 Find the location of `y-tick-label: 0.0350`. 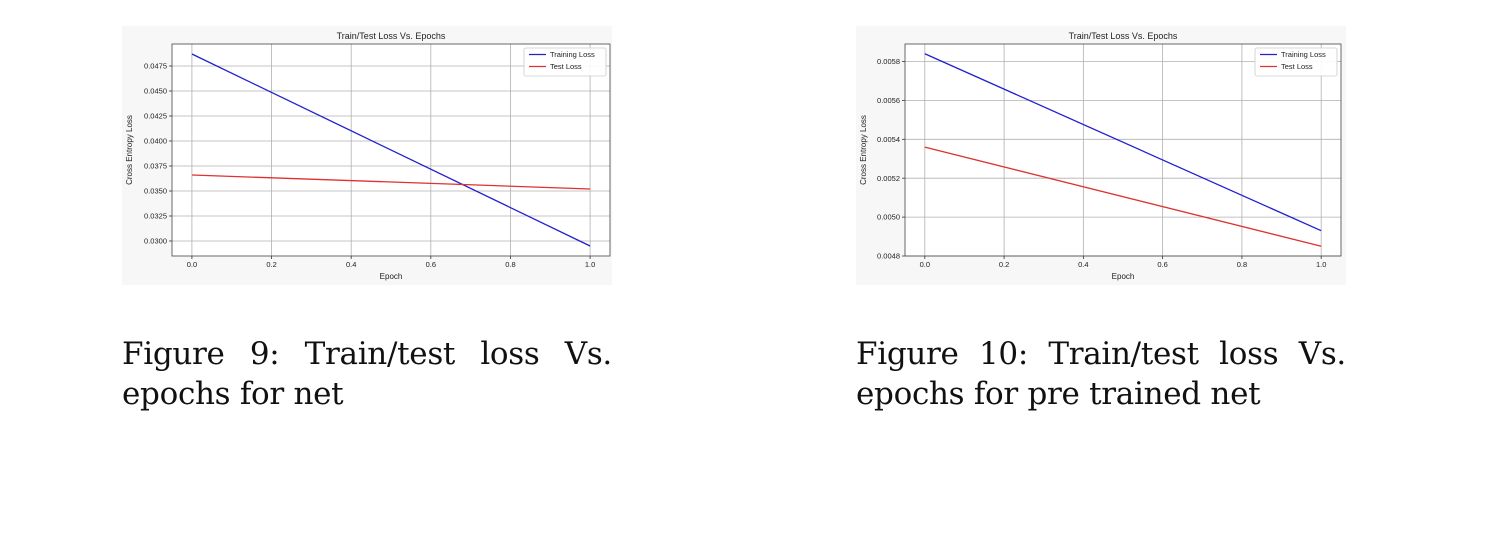

y-tick-label: 0.0350 is located at coordinates (155, 191).